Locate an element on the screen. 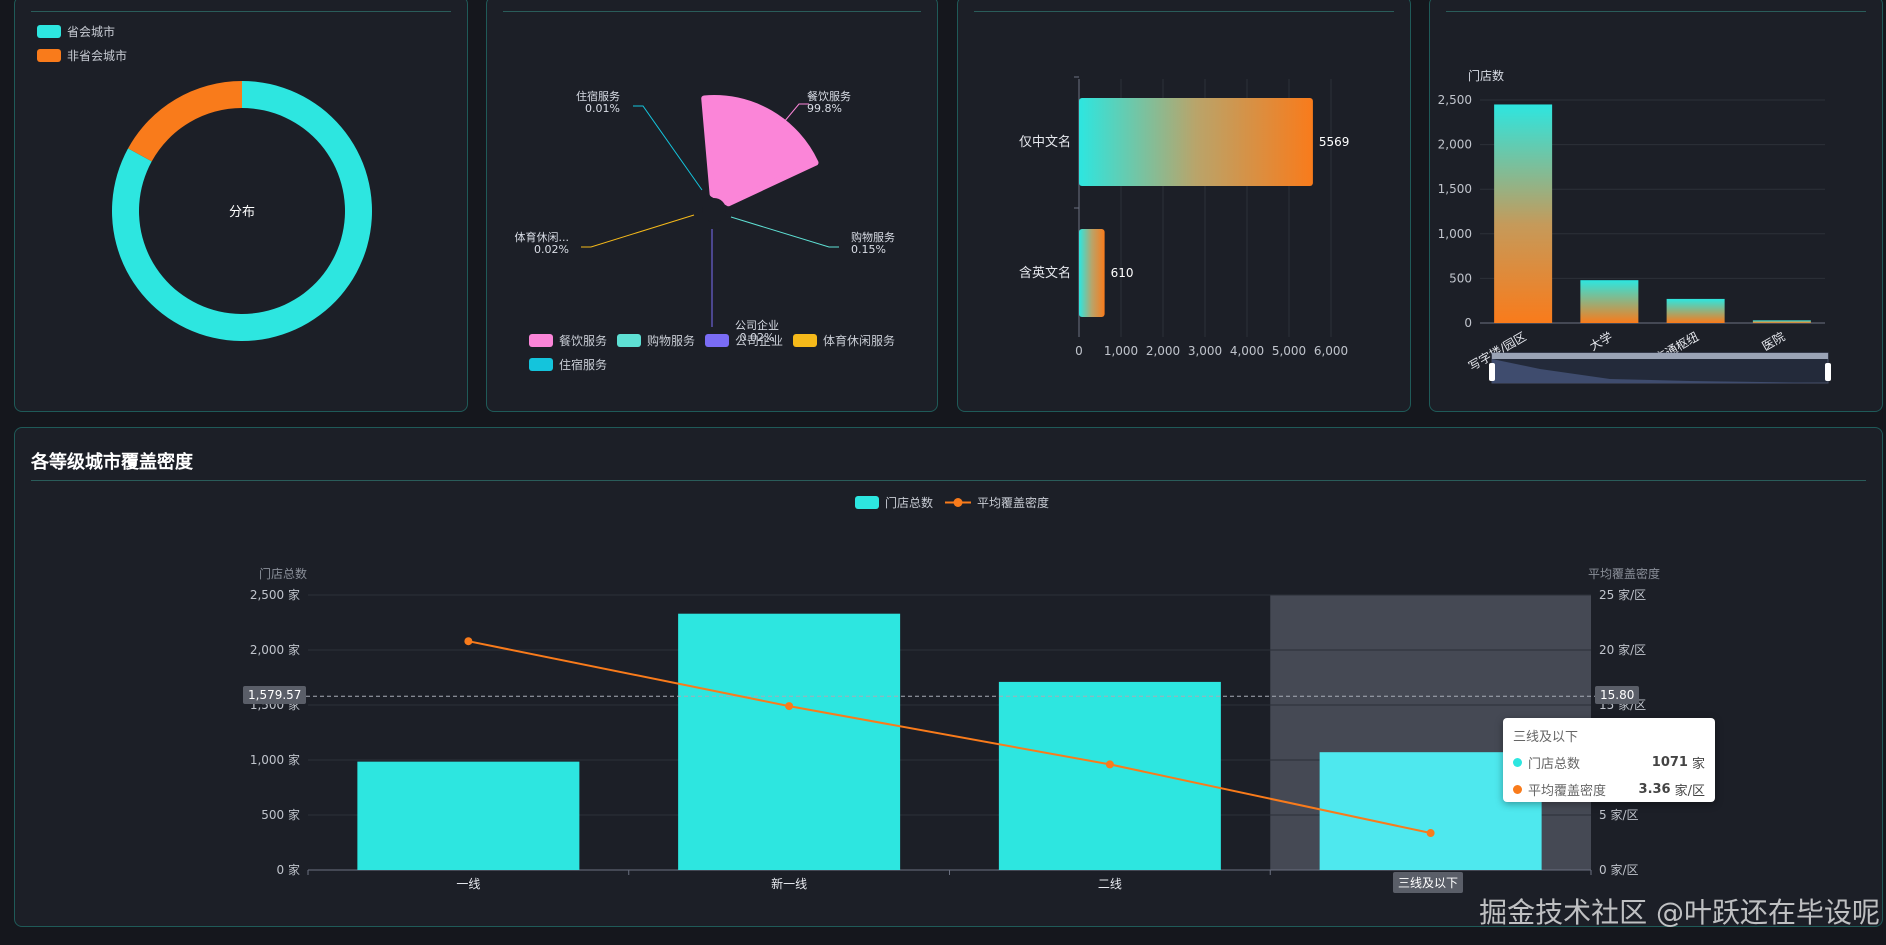 The image size is (1886, 945). rose-legend-item-company: 公司企业 is located at coordinates (744, 340).